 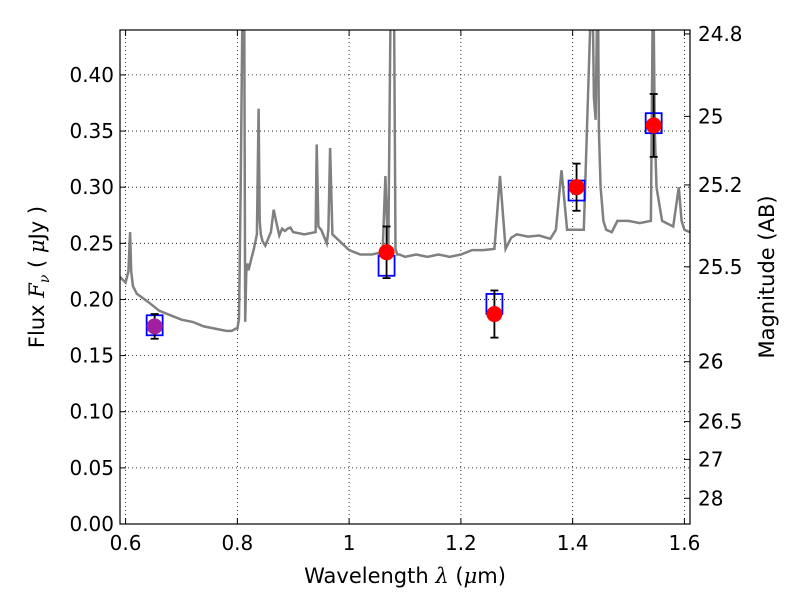 What do you see at coordinates (91, 299) in the screenshot?
I see `y-tick-label: 0.20` at bounding box center [91, 299].